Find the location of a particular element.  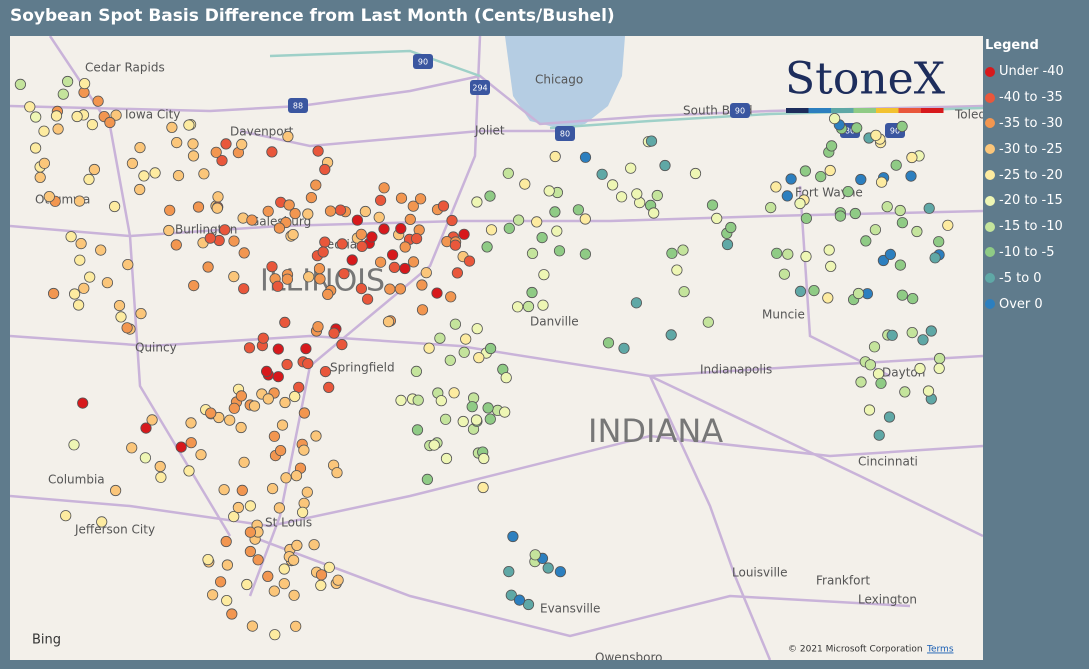

terms-link: Terms is located at coordinates (940, 650).